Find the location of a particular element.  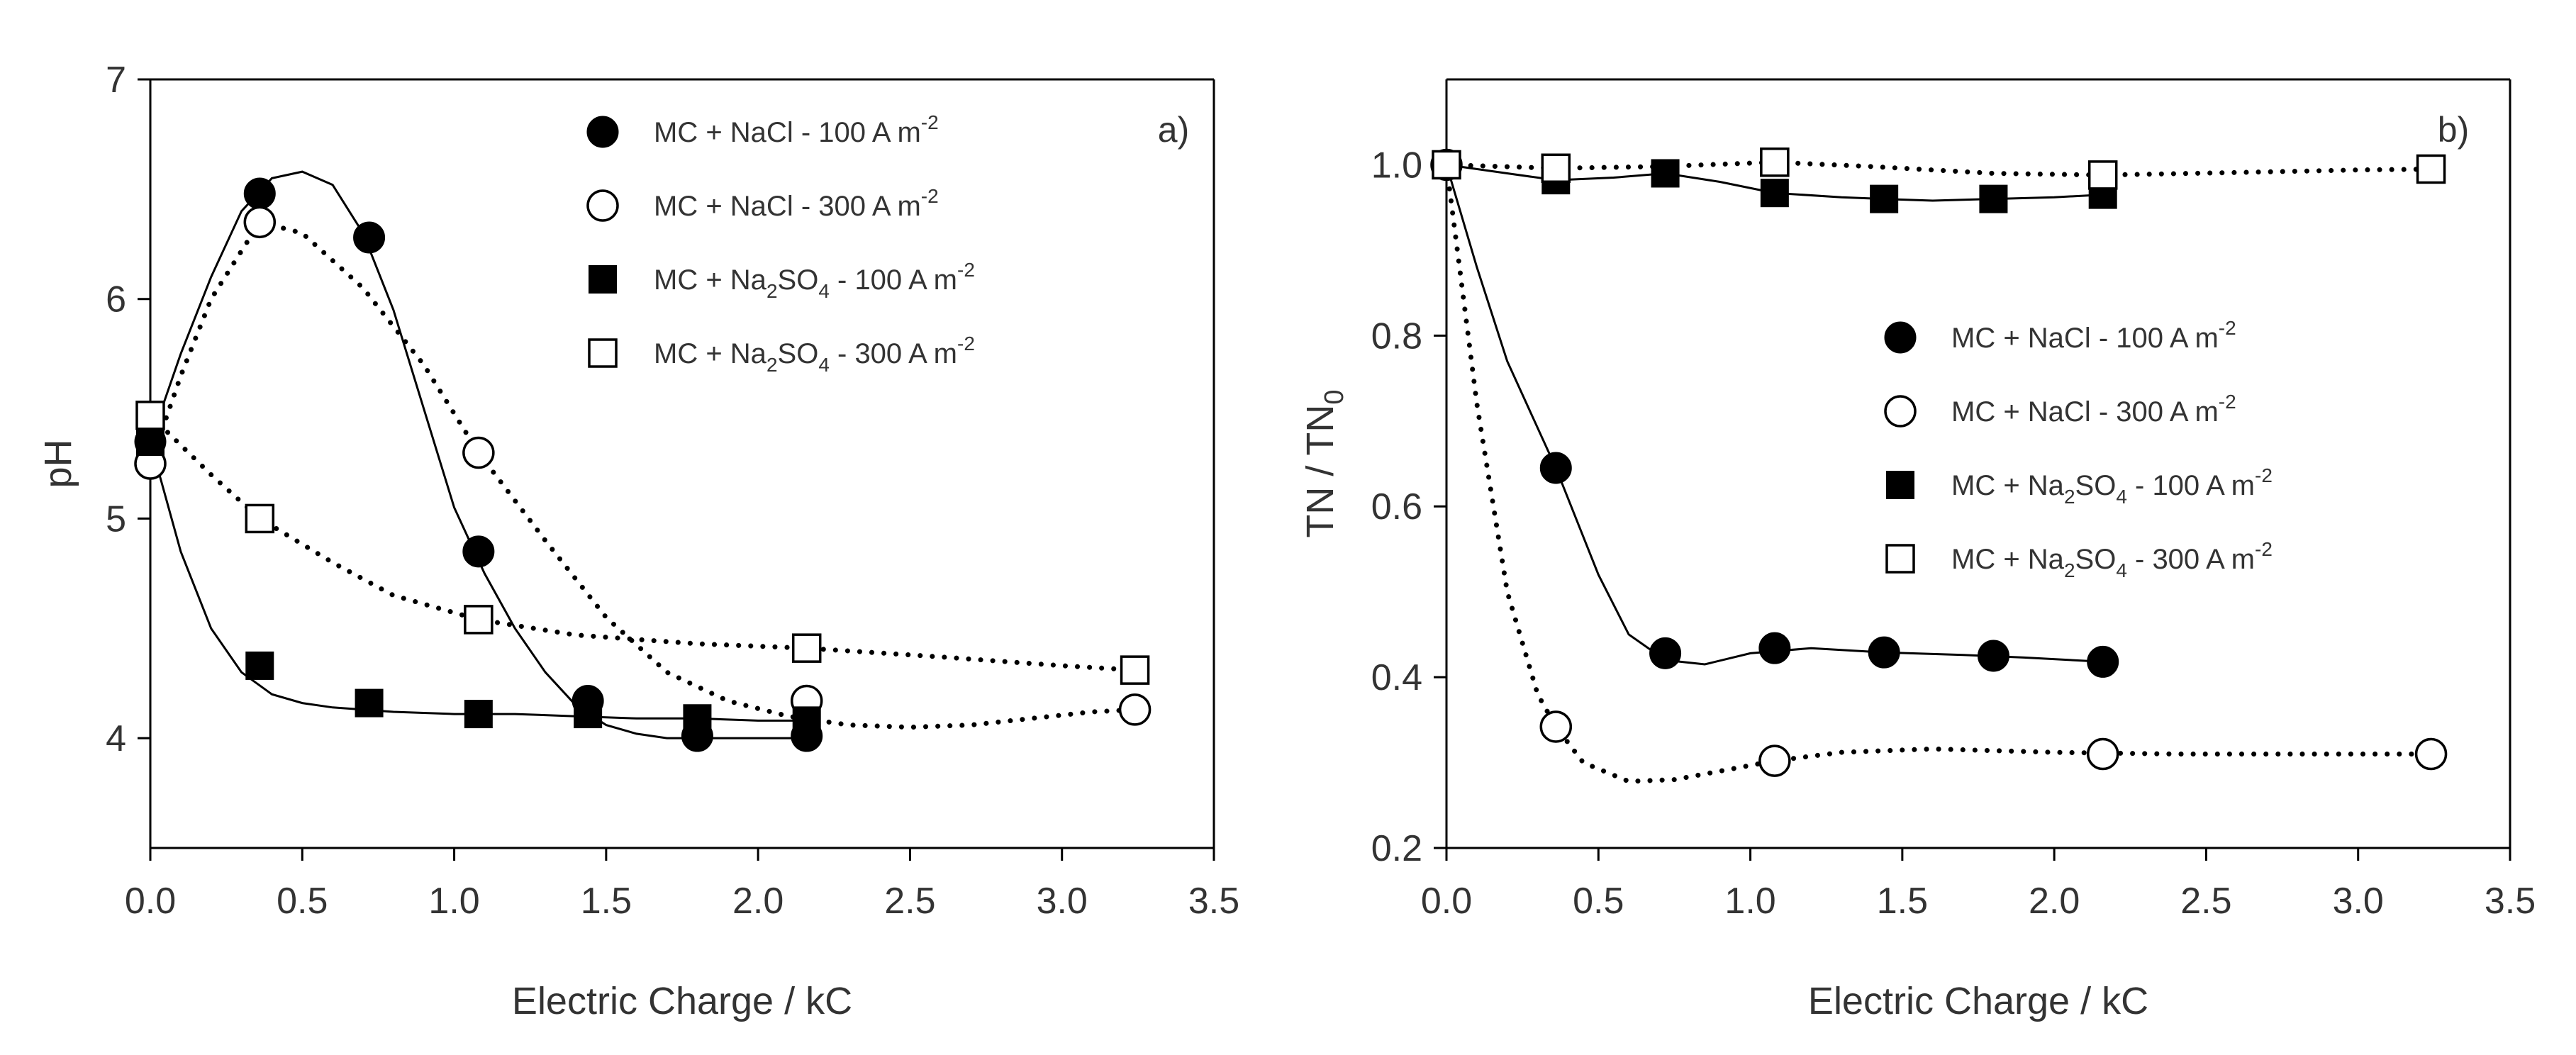

y-tick-label-a-0: 4 is located at coordinates (116, 738).